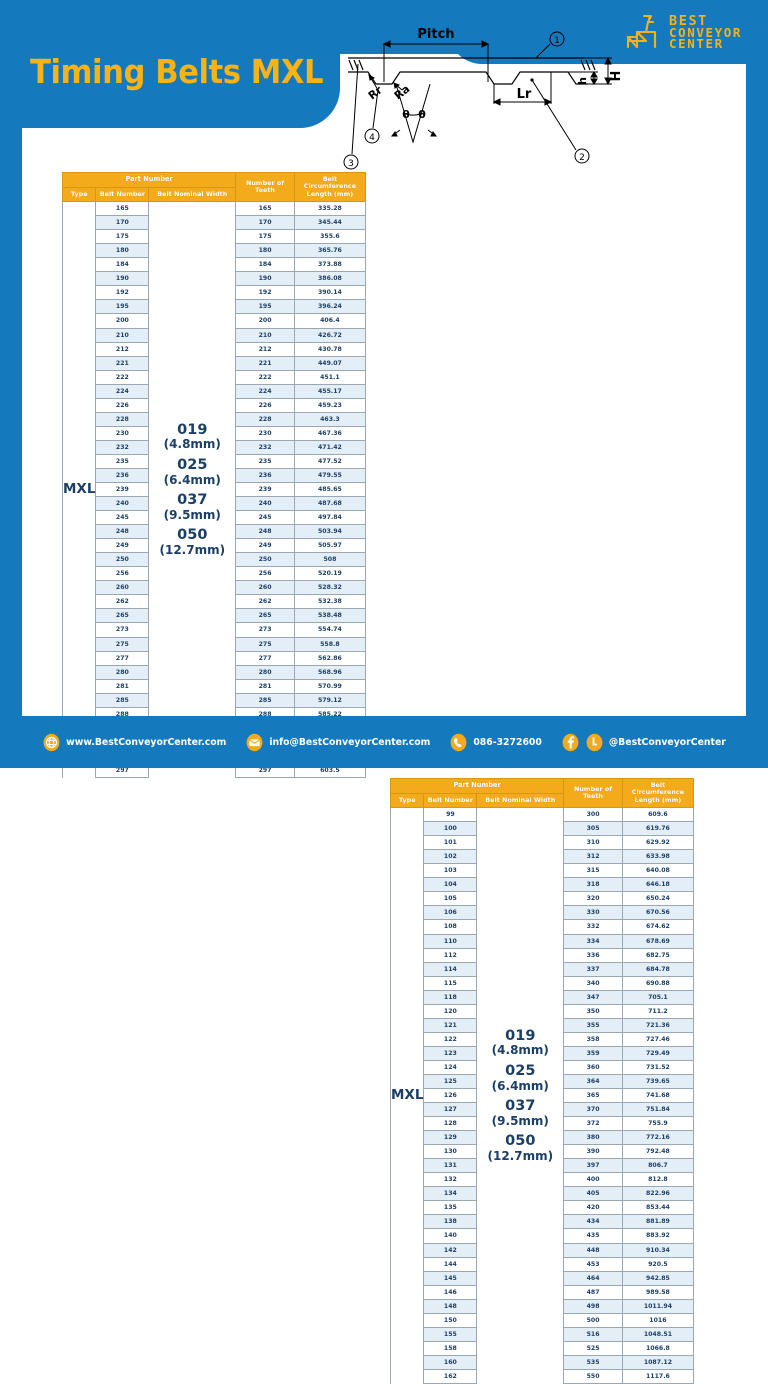 The width and height of the screenshot is (768, 1384). What do you see at coordinates (450, 1292) in the screenshot?
I see `cell-belt-number: 146` at bounding box center [450, 1292].